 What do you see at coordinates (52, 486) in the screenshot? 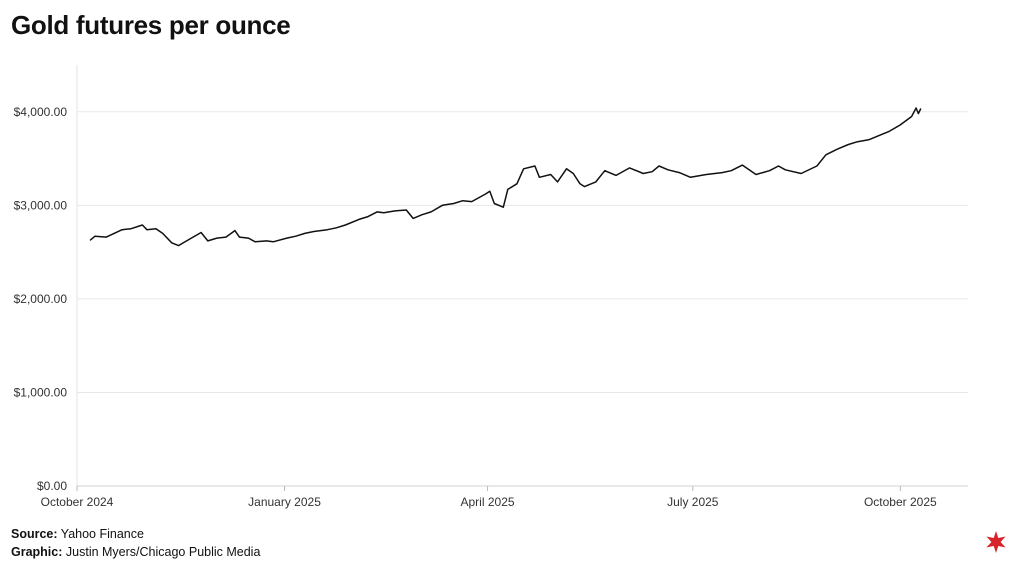
I see `y-tick-label: $0.00` at bounding box center [52, 486].